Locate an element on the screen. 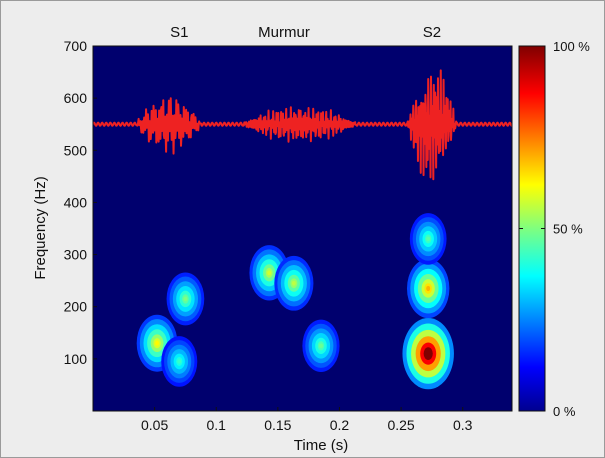  y-tick-label: 700 is located at coordinates (76, 46).